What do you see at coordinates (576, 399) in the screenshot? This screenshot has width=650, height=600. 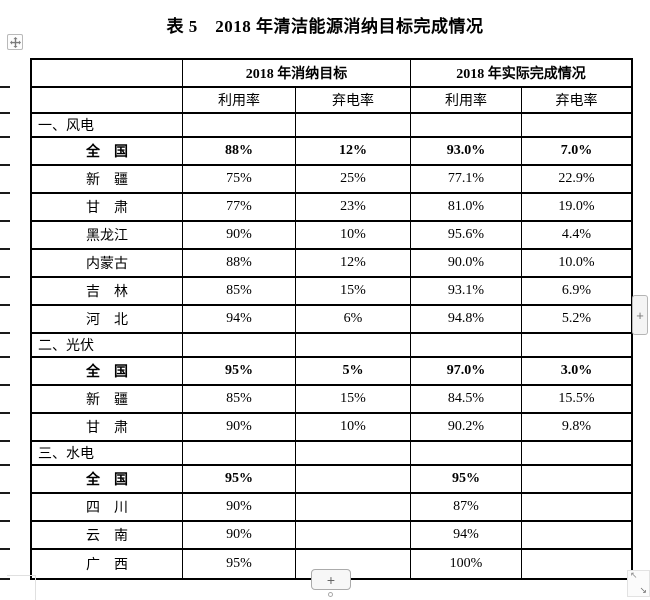 I see `value-cell: 15.5%` at bounding box center [576, 399].